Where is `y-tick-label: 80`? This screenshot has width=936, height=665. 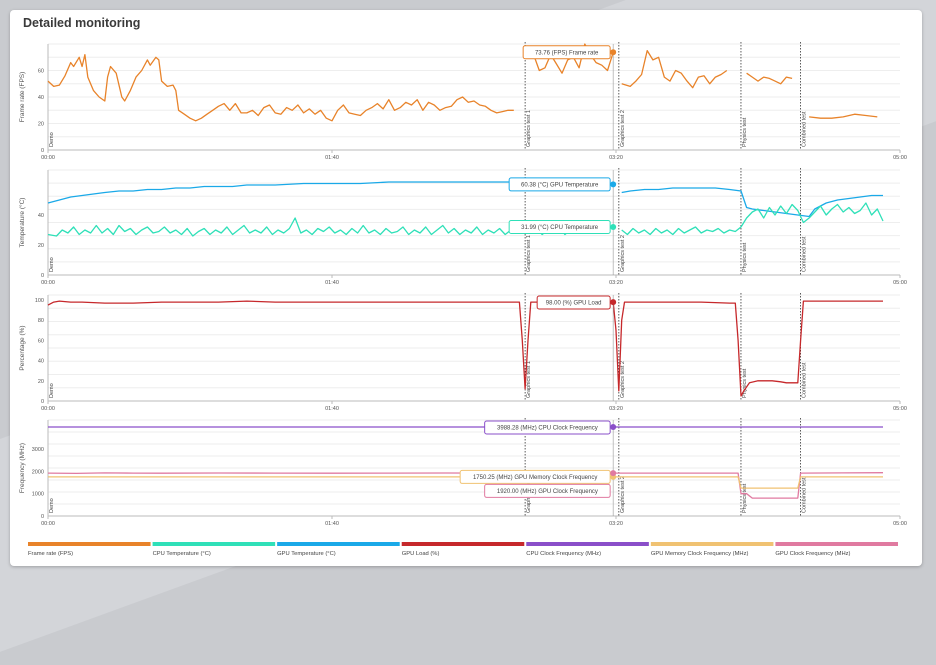 y-tick-label: 80 is located at coordinates (41, 321).